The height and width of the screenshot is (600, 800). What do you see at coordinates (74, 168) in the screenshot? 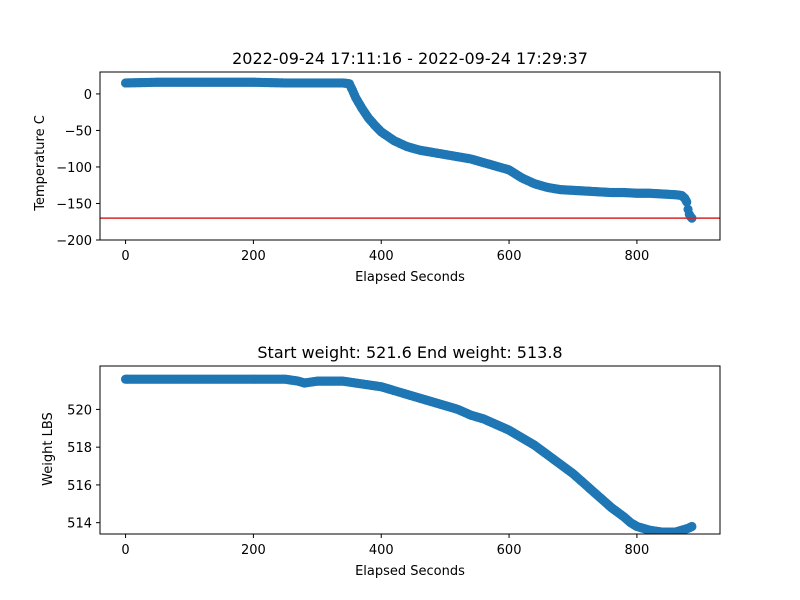
I see `temperature-y-tick-label: −100` at bounding box center [74, 168].